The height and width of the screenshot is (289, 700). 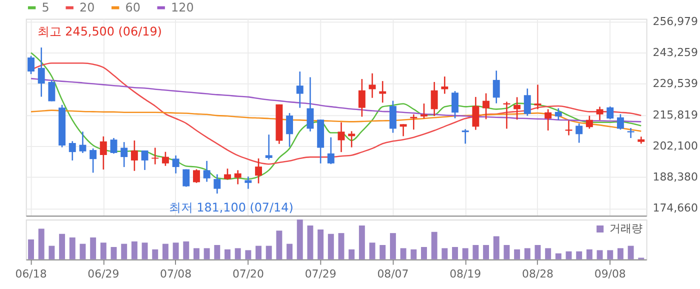 What do you see at coordinates (675, 115) in the screenshot?
I see `y-tick-label: 215,819` at bounding box center [675, 115].